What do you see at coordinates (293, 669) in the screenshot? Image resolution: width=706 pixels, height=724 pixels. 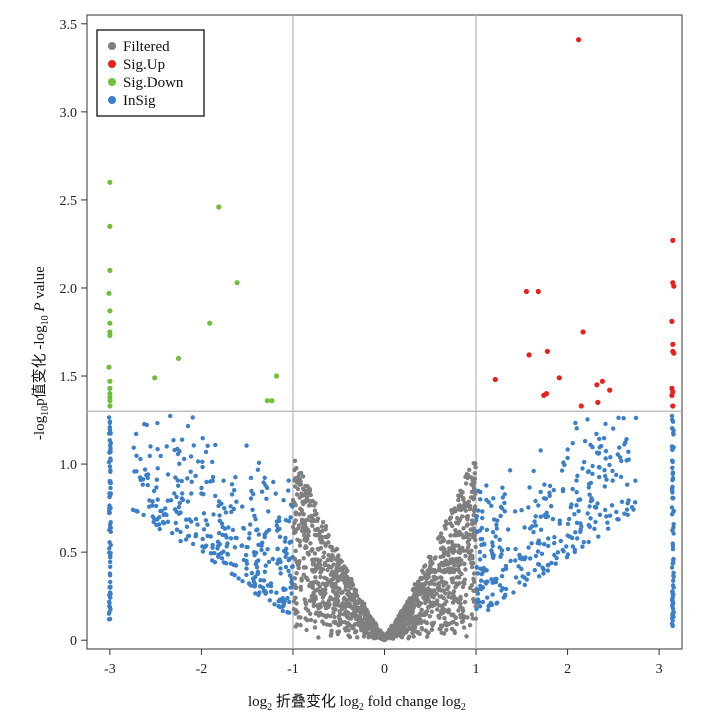 I see `x-tick-label: -1` at bounding box center [293, 669].